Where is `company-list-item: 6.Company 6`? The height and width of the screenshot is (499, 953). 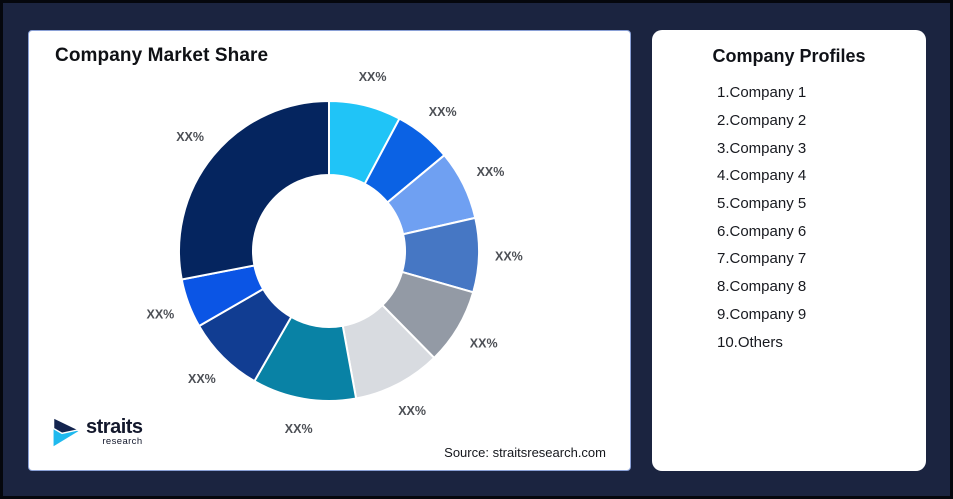 company-list-item: 6.Company 6 is located at coordinates (762, 231).